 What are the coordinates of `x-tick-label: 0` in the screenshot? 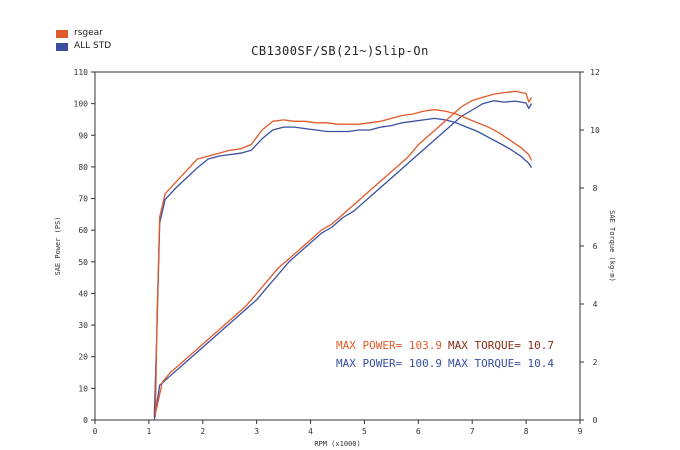 It's located at (95, 431).